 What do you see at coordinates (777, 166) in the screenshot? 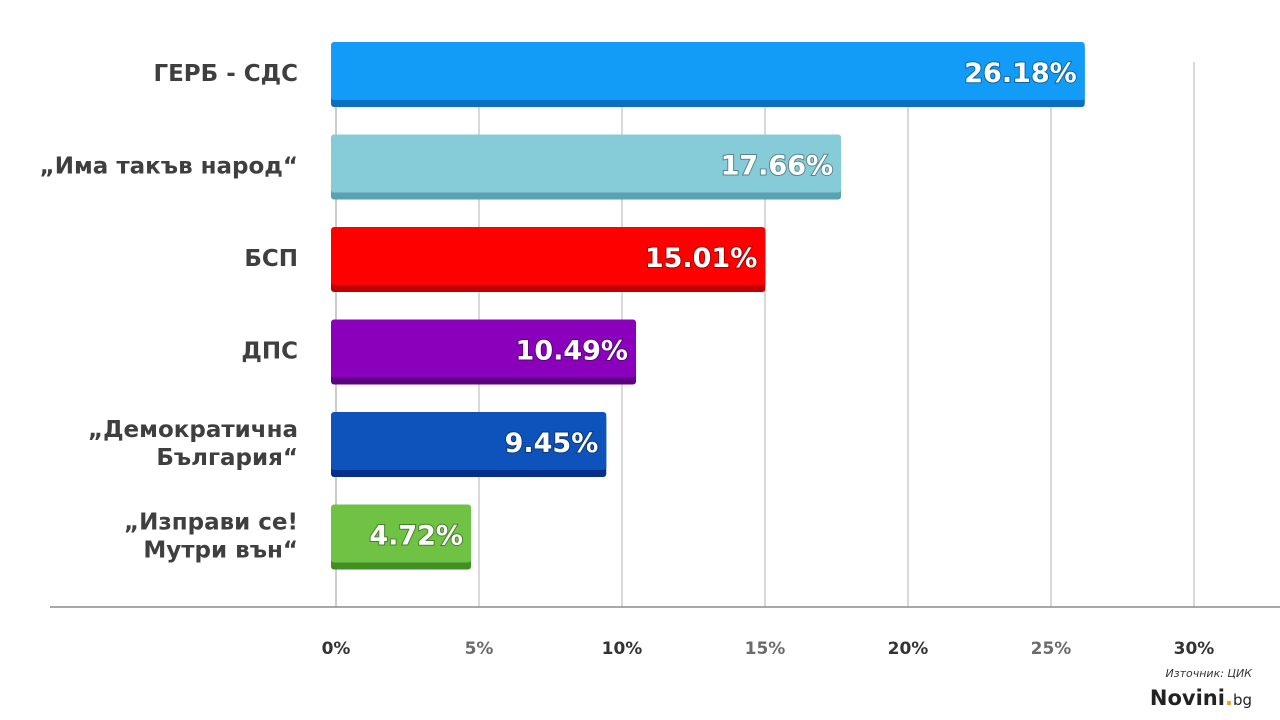
I see `value-label: 17.66%` at bounding box center [777, 166].